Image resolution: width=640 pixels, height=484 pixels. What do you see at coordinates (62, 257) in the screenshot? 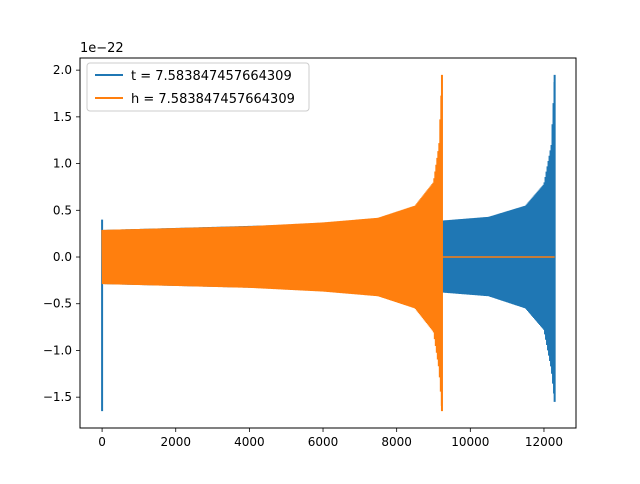
I see `y-tick-label: 0.0` at bounding box center [62, 257].